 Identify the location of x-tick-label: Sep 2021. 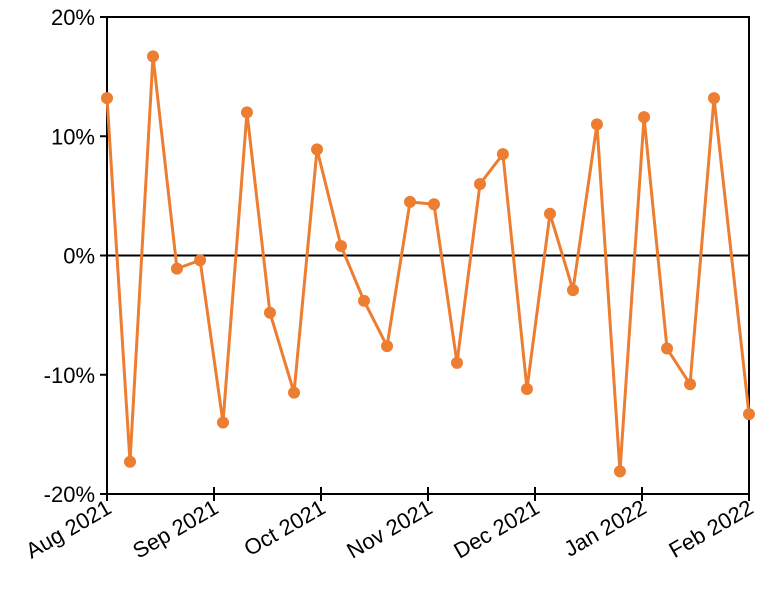
(175, 529).